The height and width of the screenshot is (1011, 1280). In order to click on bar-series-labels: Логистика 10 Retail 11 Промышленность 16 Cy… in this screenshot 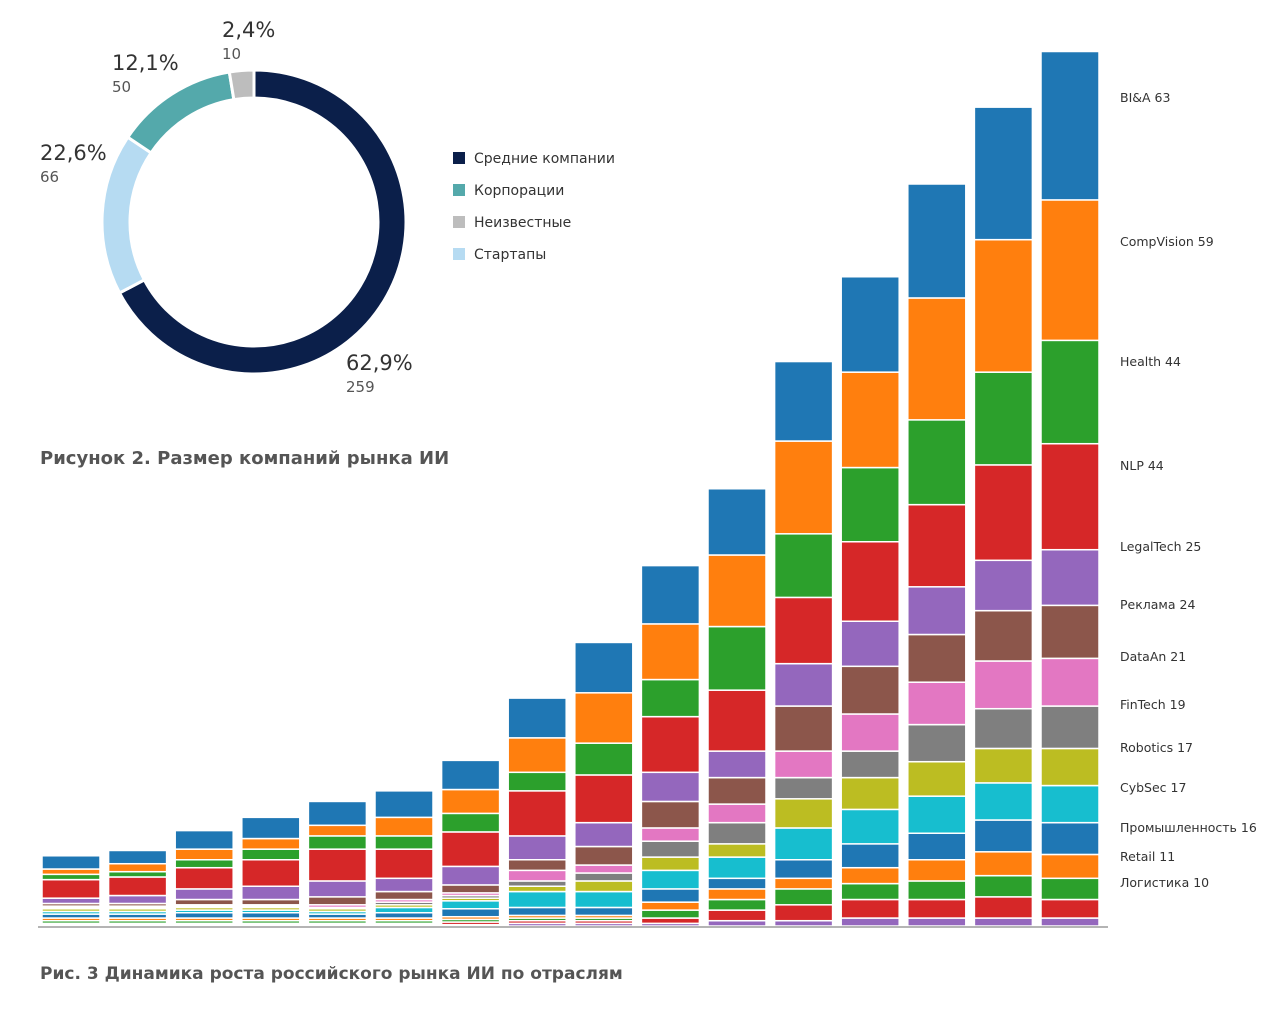, I will do `click(1188, 490)`.